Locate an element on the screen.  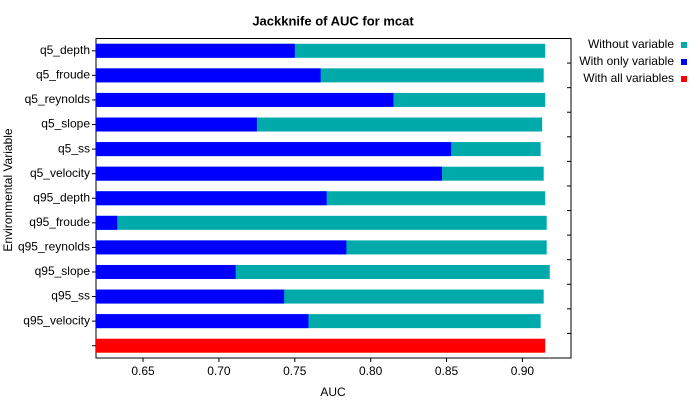
x-tick-label: 0.65 is located at coordinates (143, 371).